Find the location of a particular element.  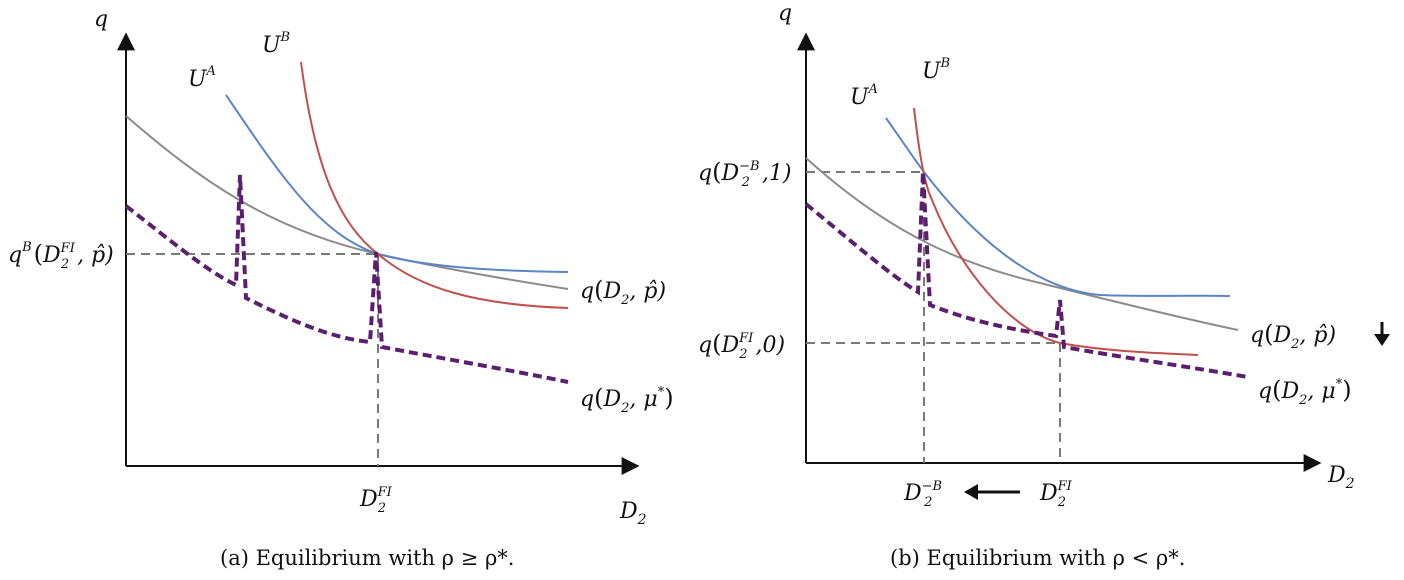

panel-b-curve-utility-a is located at coordinates (1058, 207).